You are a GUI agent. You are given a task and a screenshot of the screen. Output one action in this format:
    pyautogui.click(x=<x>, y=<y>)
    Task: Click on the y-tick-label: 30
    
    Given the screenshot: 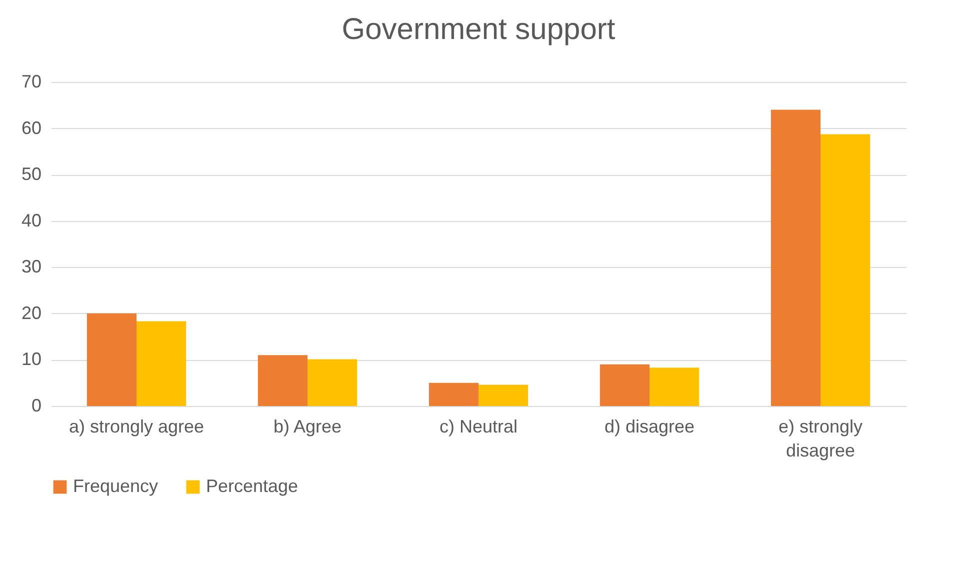 What is the action you would take?
    pyautogui.click(x=31, y=266)
    